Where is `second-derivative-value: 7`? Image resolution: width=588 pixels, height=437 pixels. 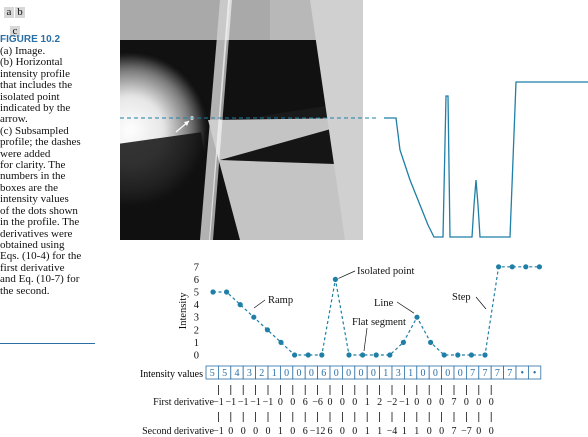 second-derivative-value: 7 is located at coordinates (454, 431).